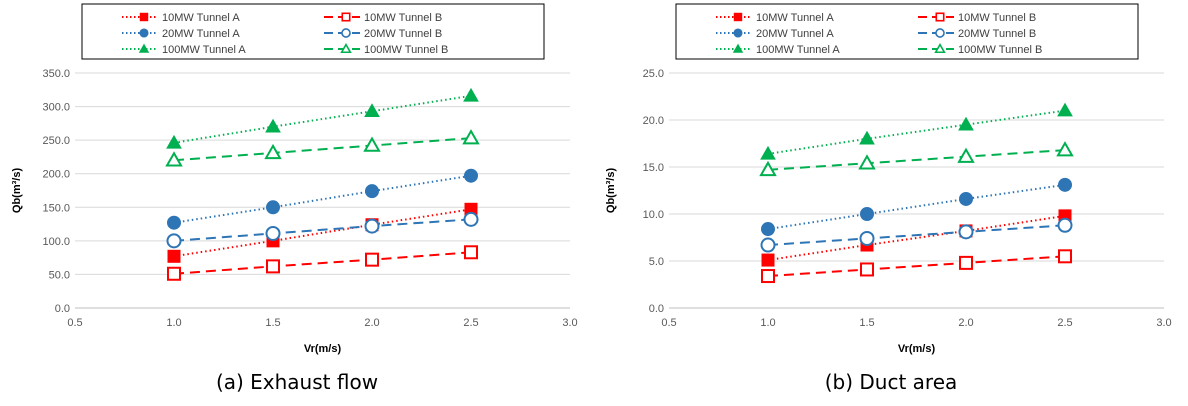  I want to click on x-tick-label: 0.5, so click(668, 323).